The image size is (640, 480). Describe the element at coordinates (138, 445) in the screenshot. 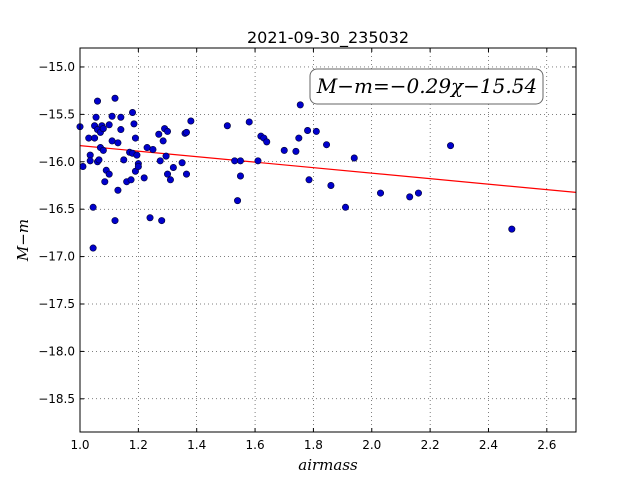

I see `x-tick-label: 1.2` at that location.